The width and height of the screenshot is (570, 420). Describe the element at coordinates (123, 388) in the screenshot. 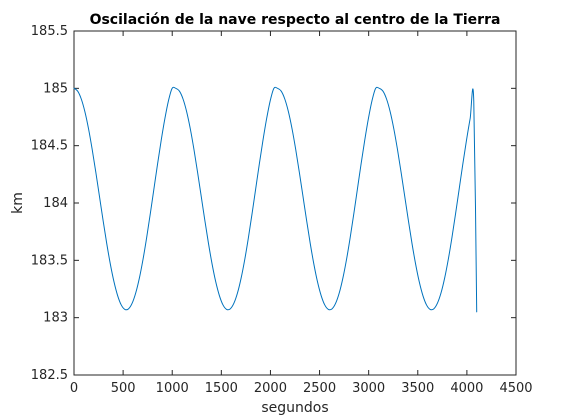

I see `x-tick-label: 500` at that location.